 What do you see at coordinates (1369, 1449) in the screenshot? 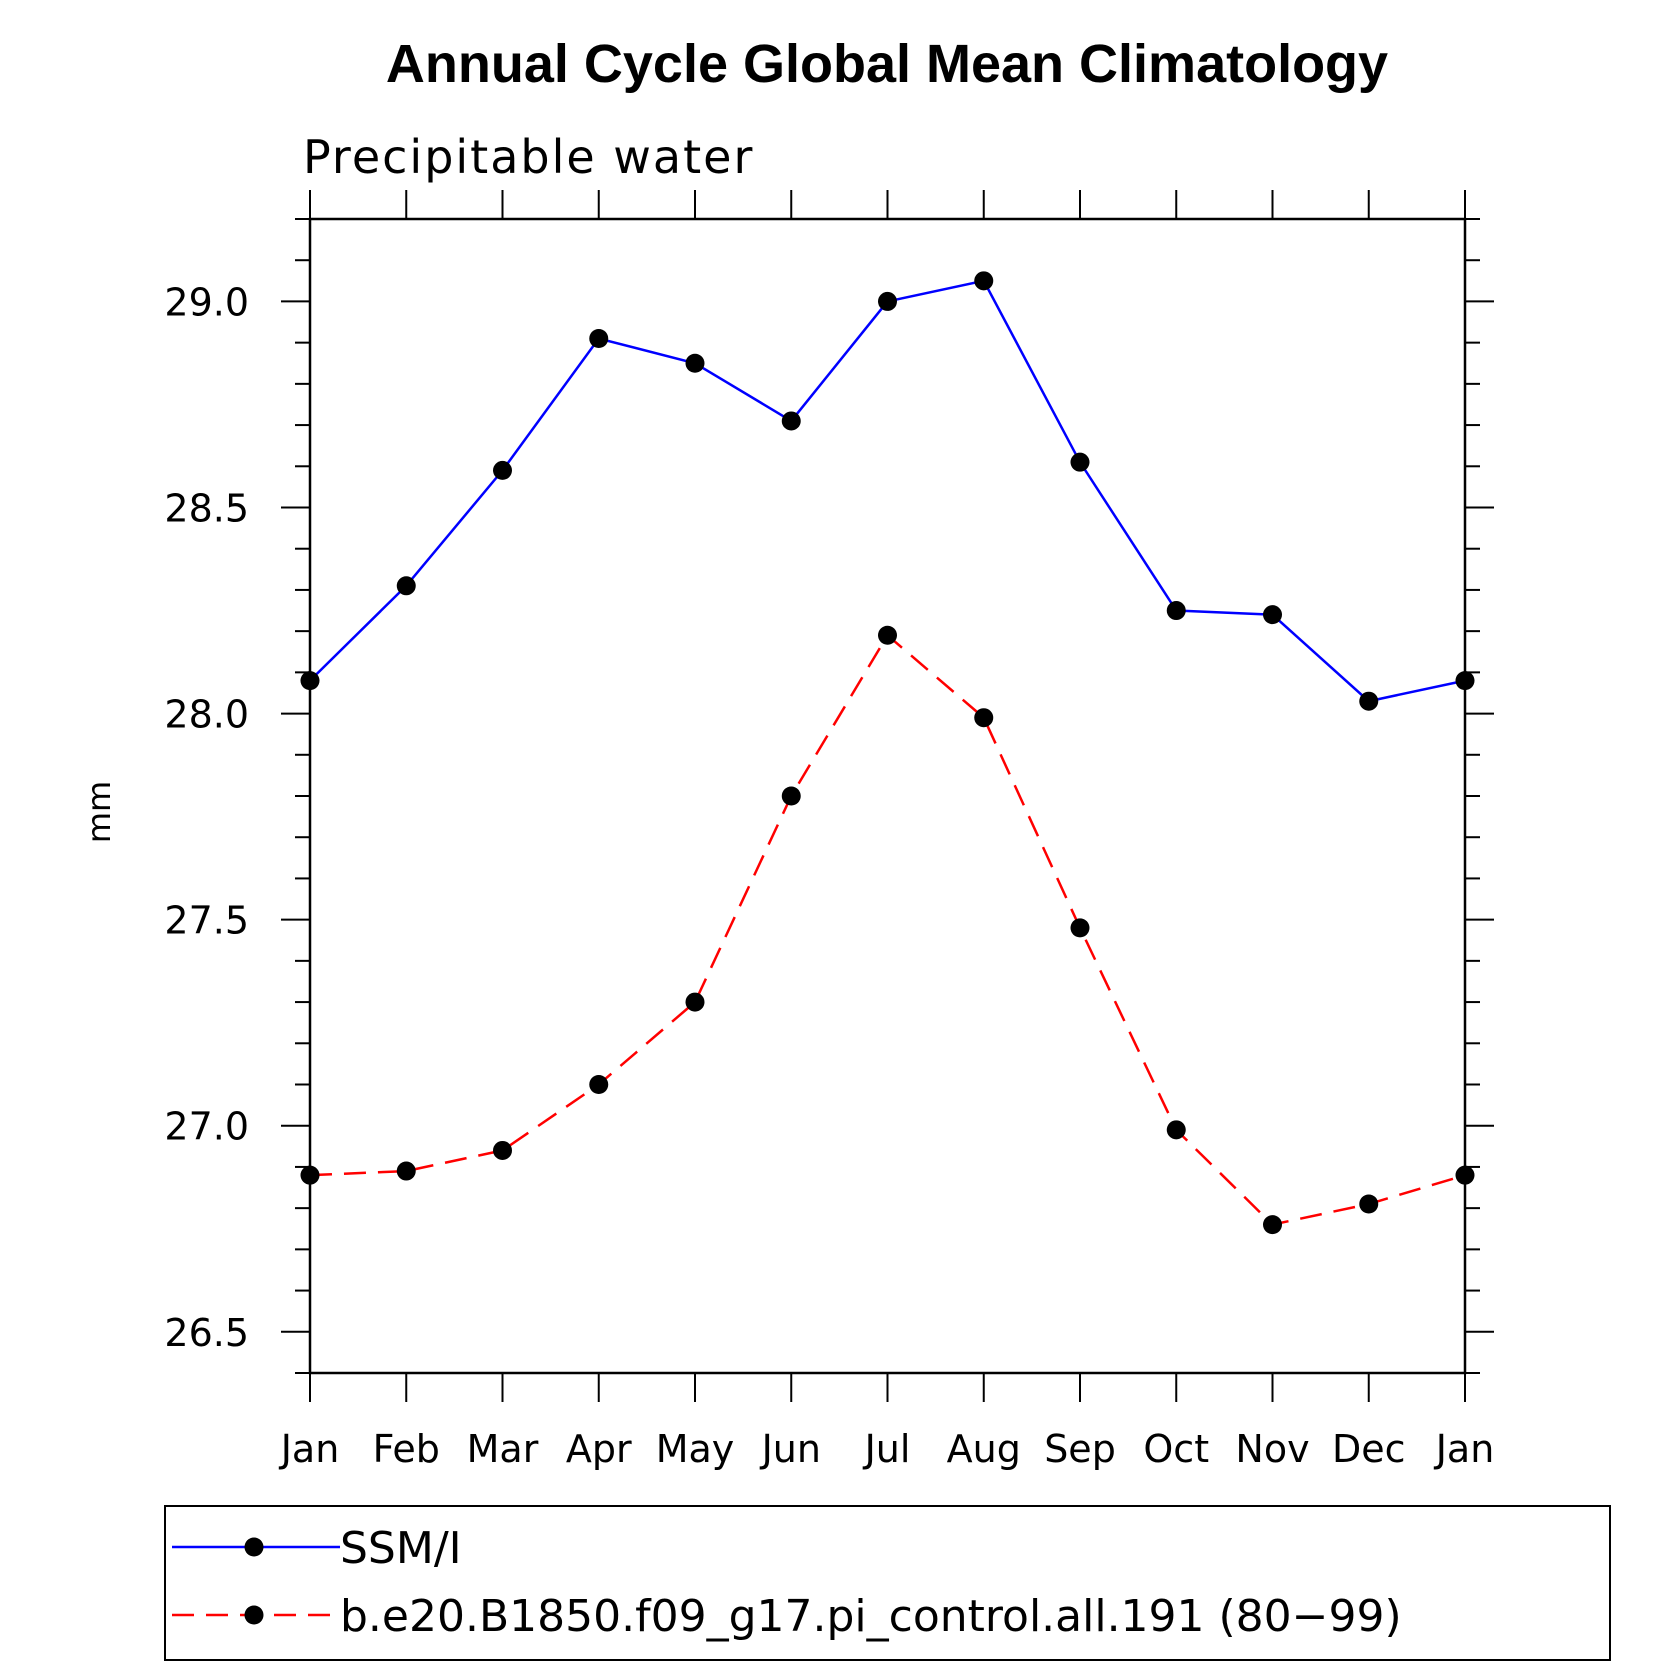
I see `x-tick-label: Dec` at bounding box center [1369, 1449].